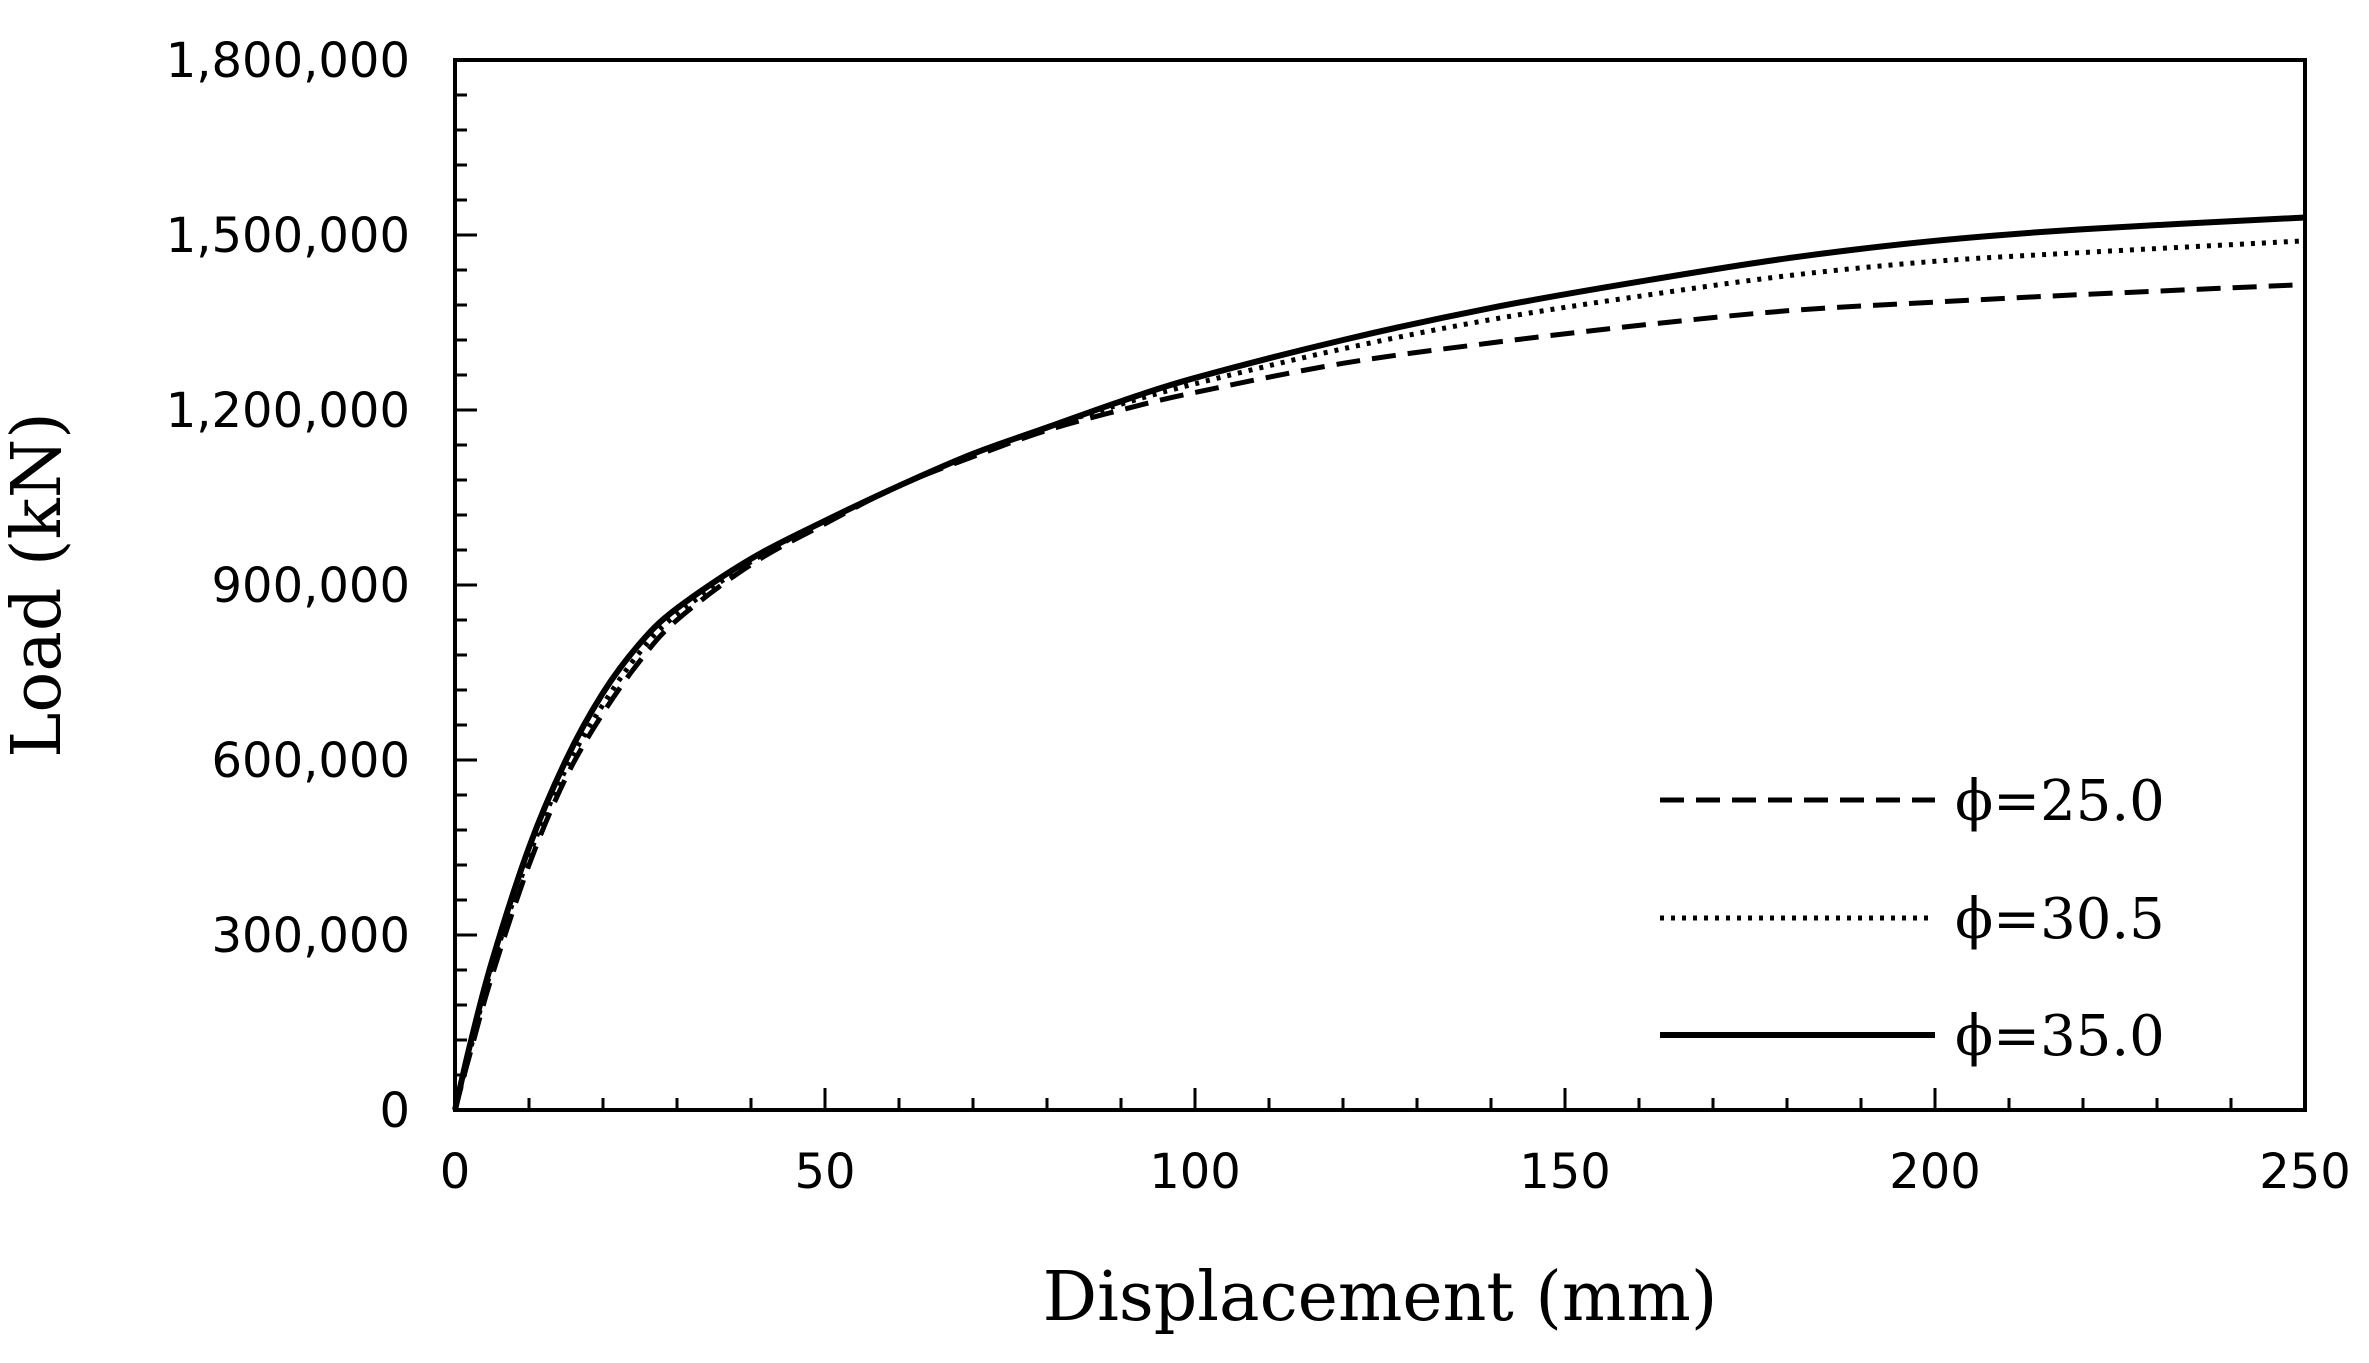 The image size is (2369, 1363). What do you see at coordinates (394, 1111) in the screenshot?
I see `y-tick-label: 0` at bounding box center [394, 1111].